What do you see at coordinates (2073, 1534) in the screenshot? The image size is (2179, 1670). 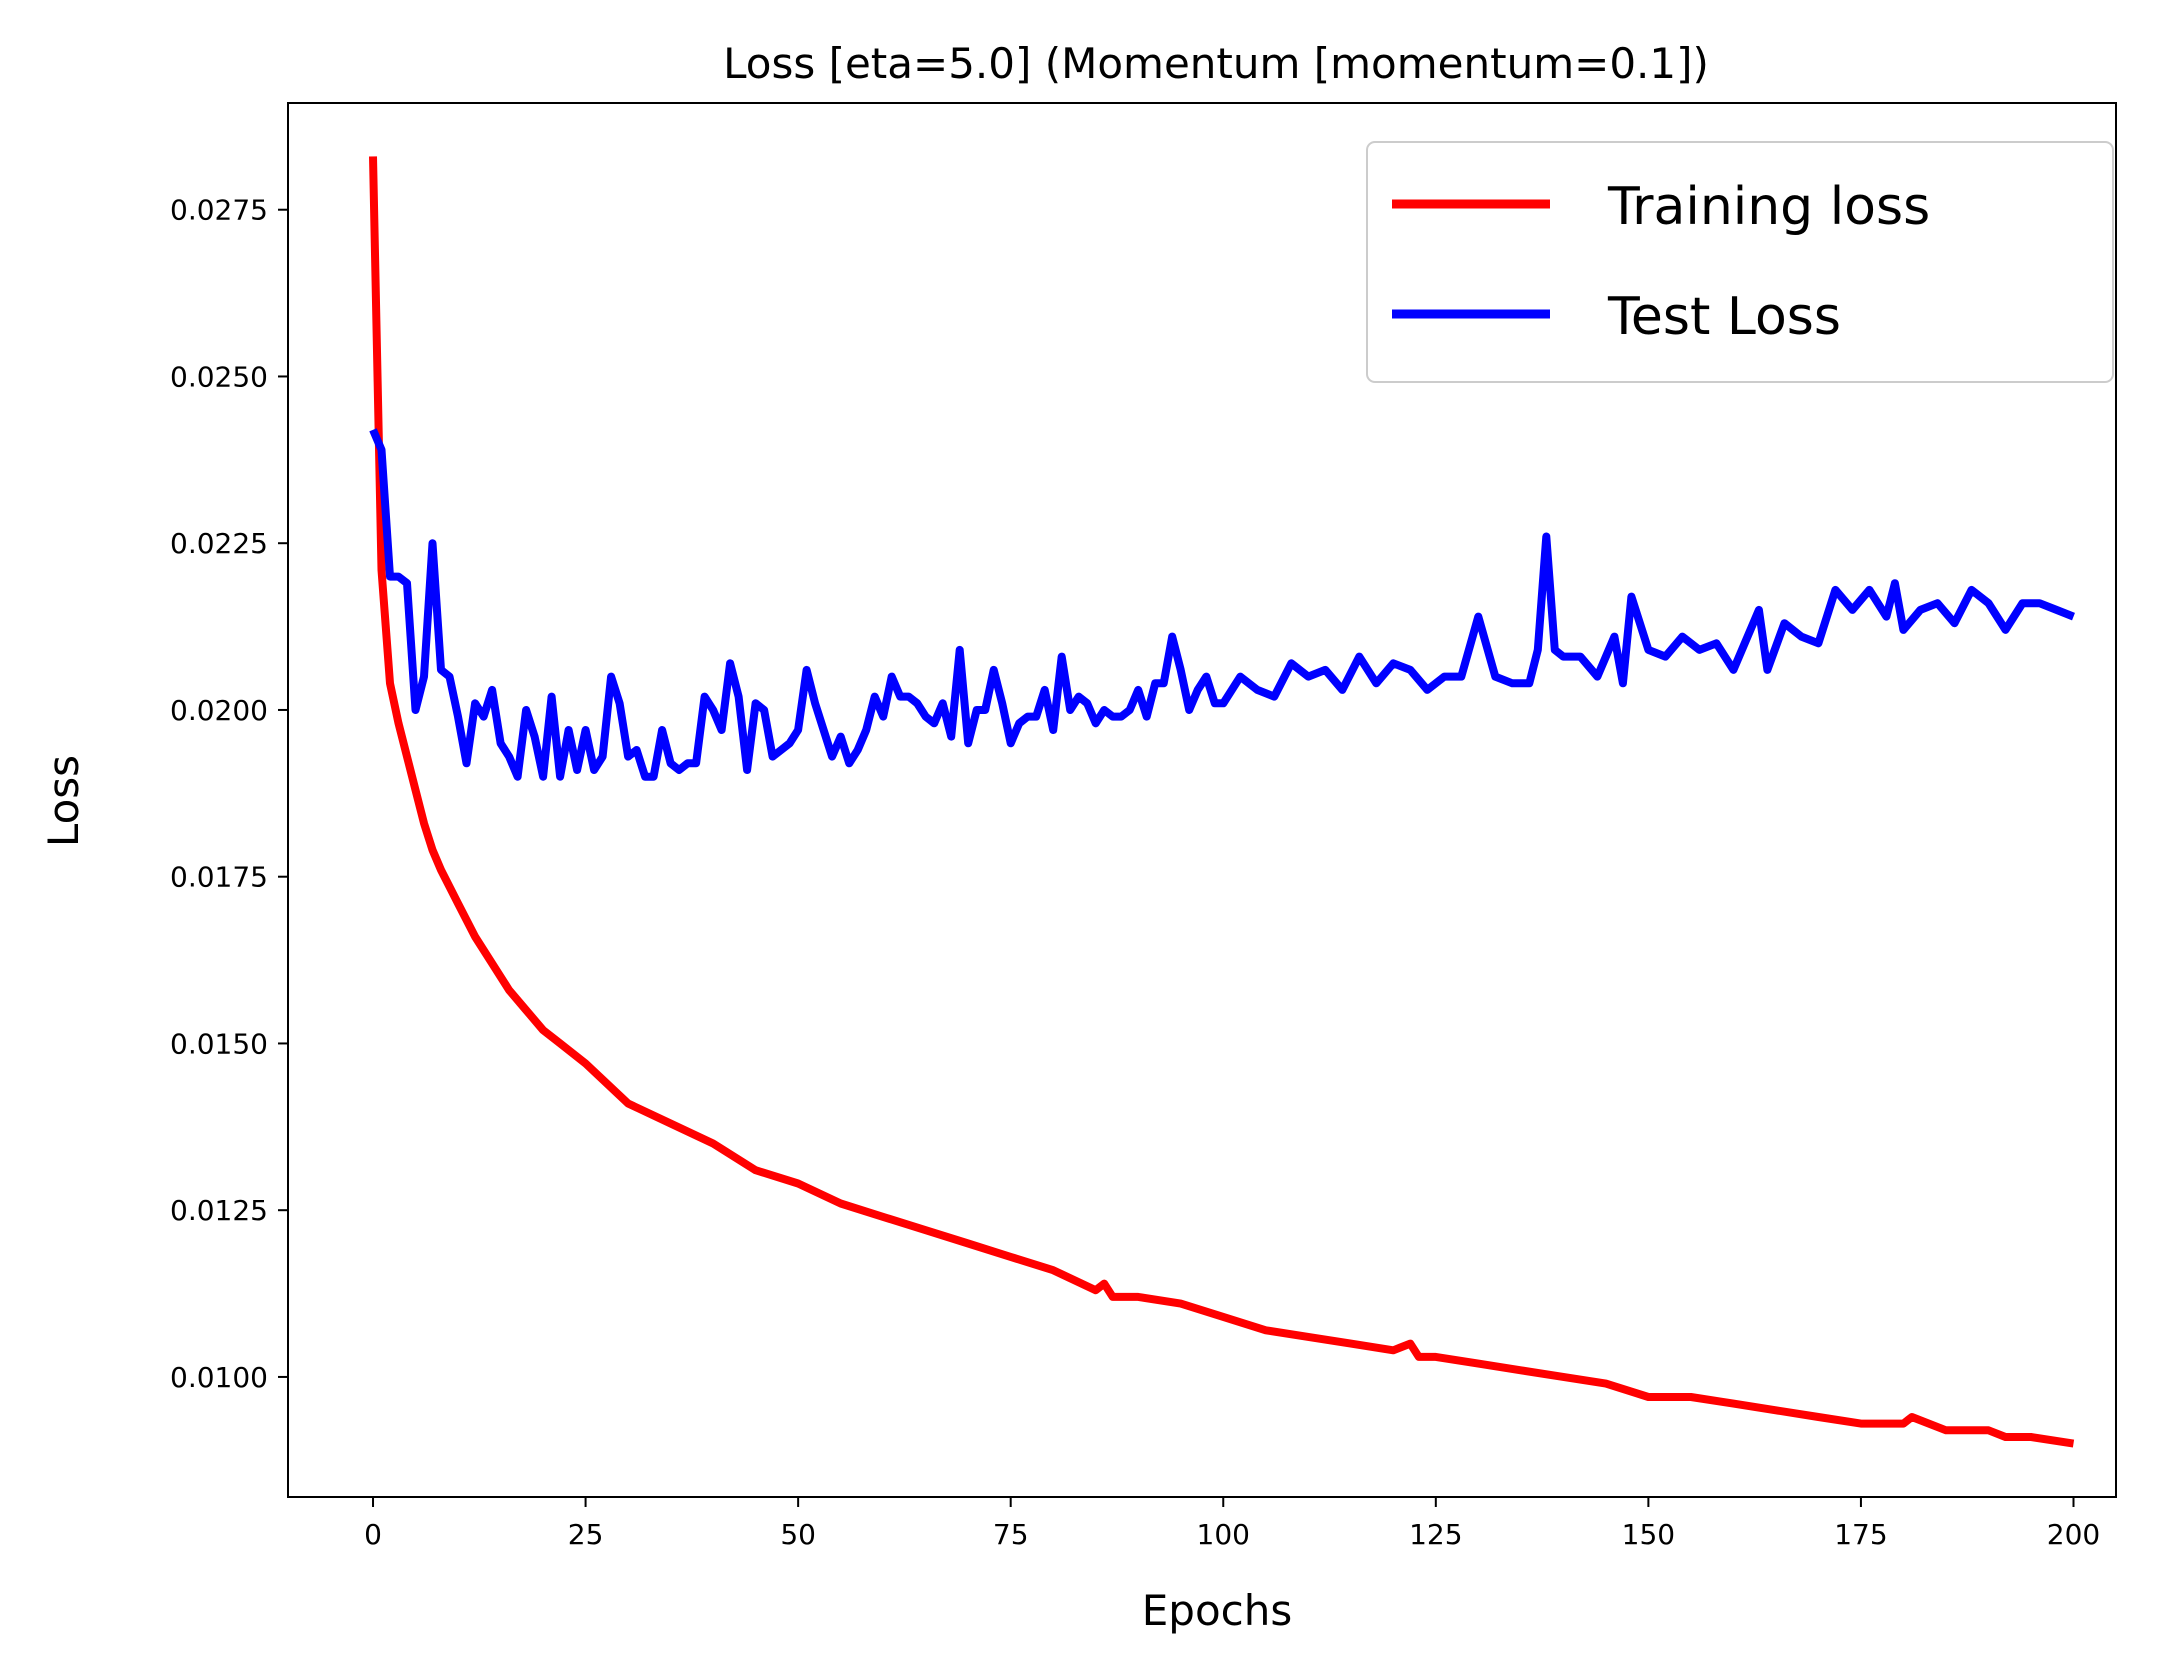 I see `x-tick-label: 200` at bounding box center [2073, 1534].